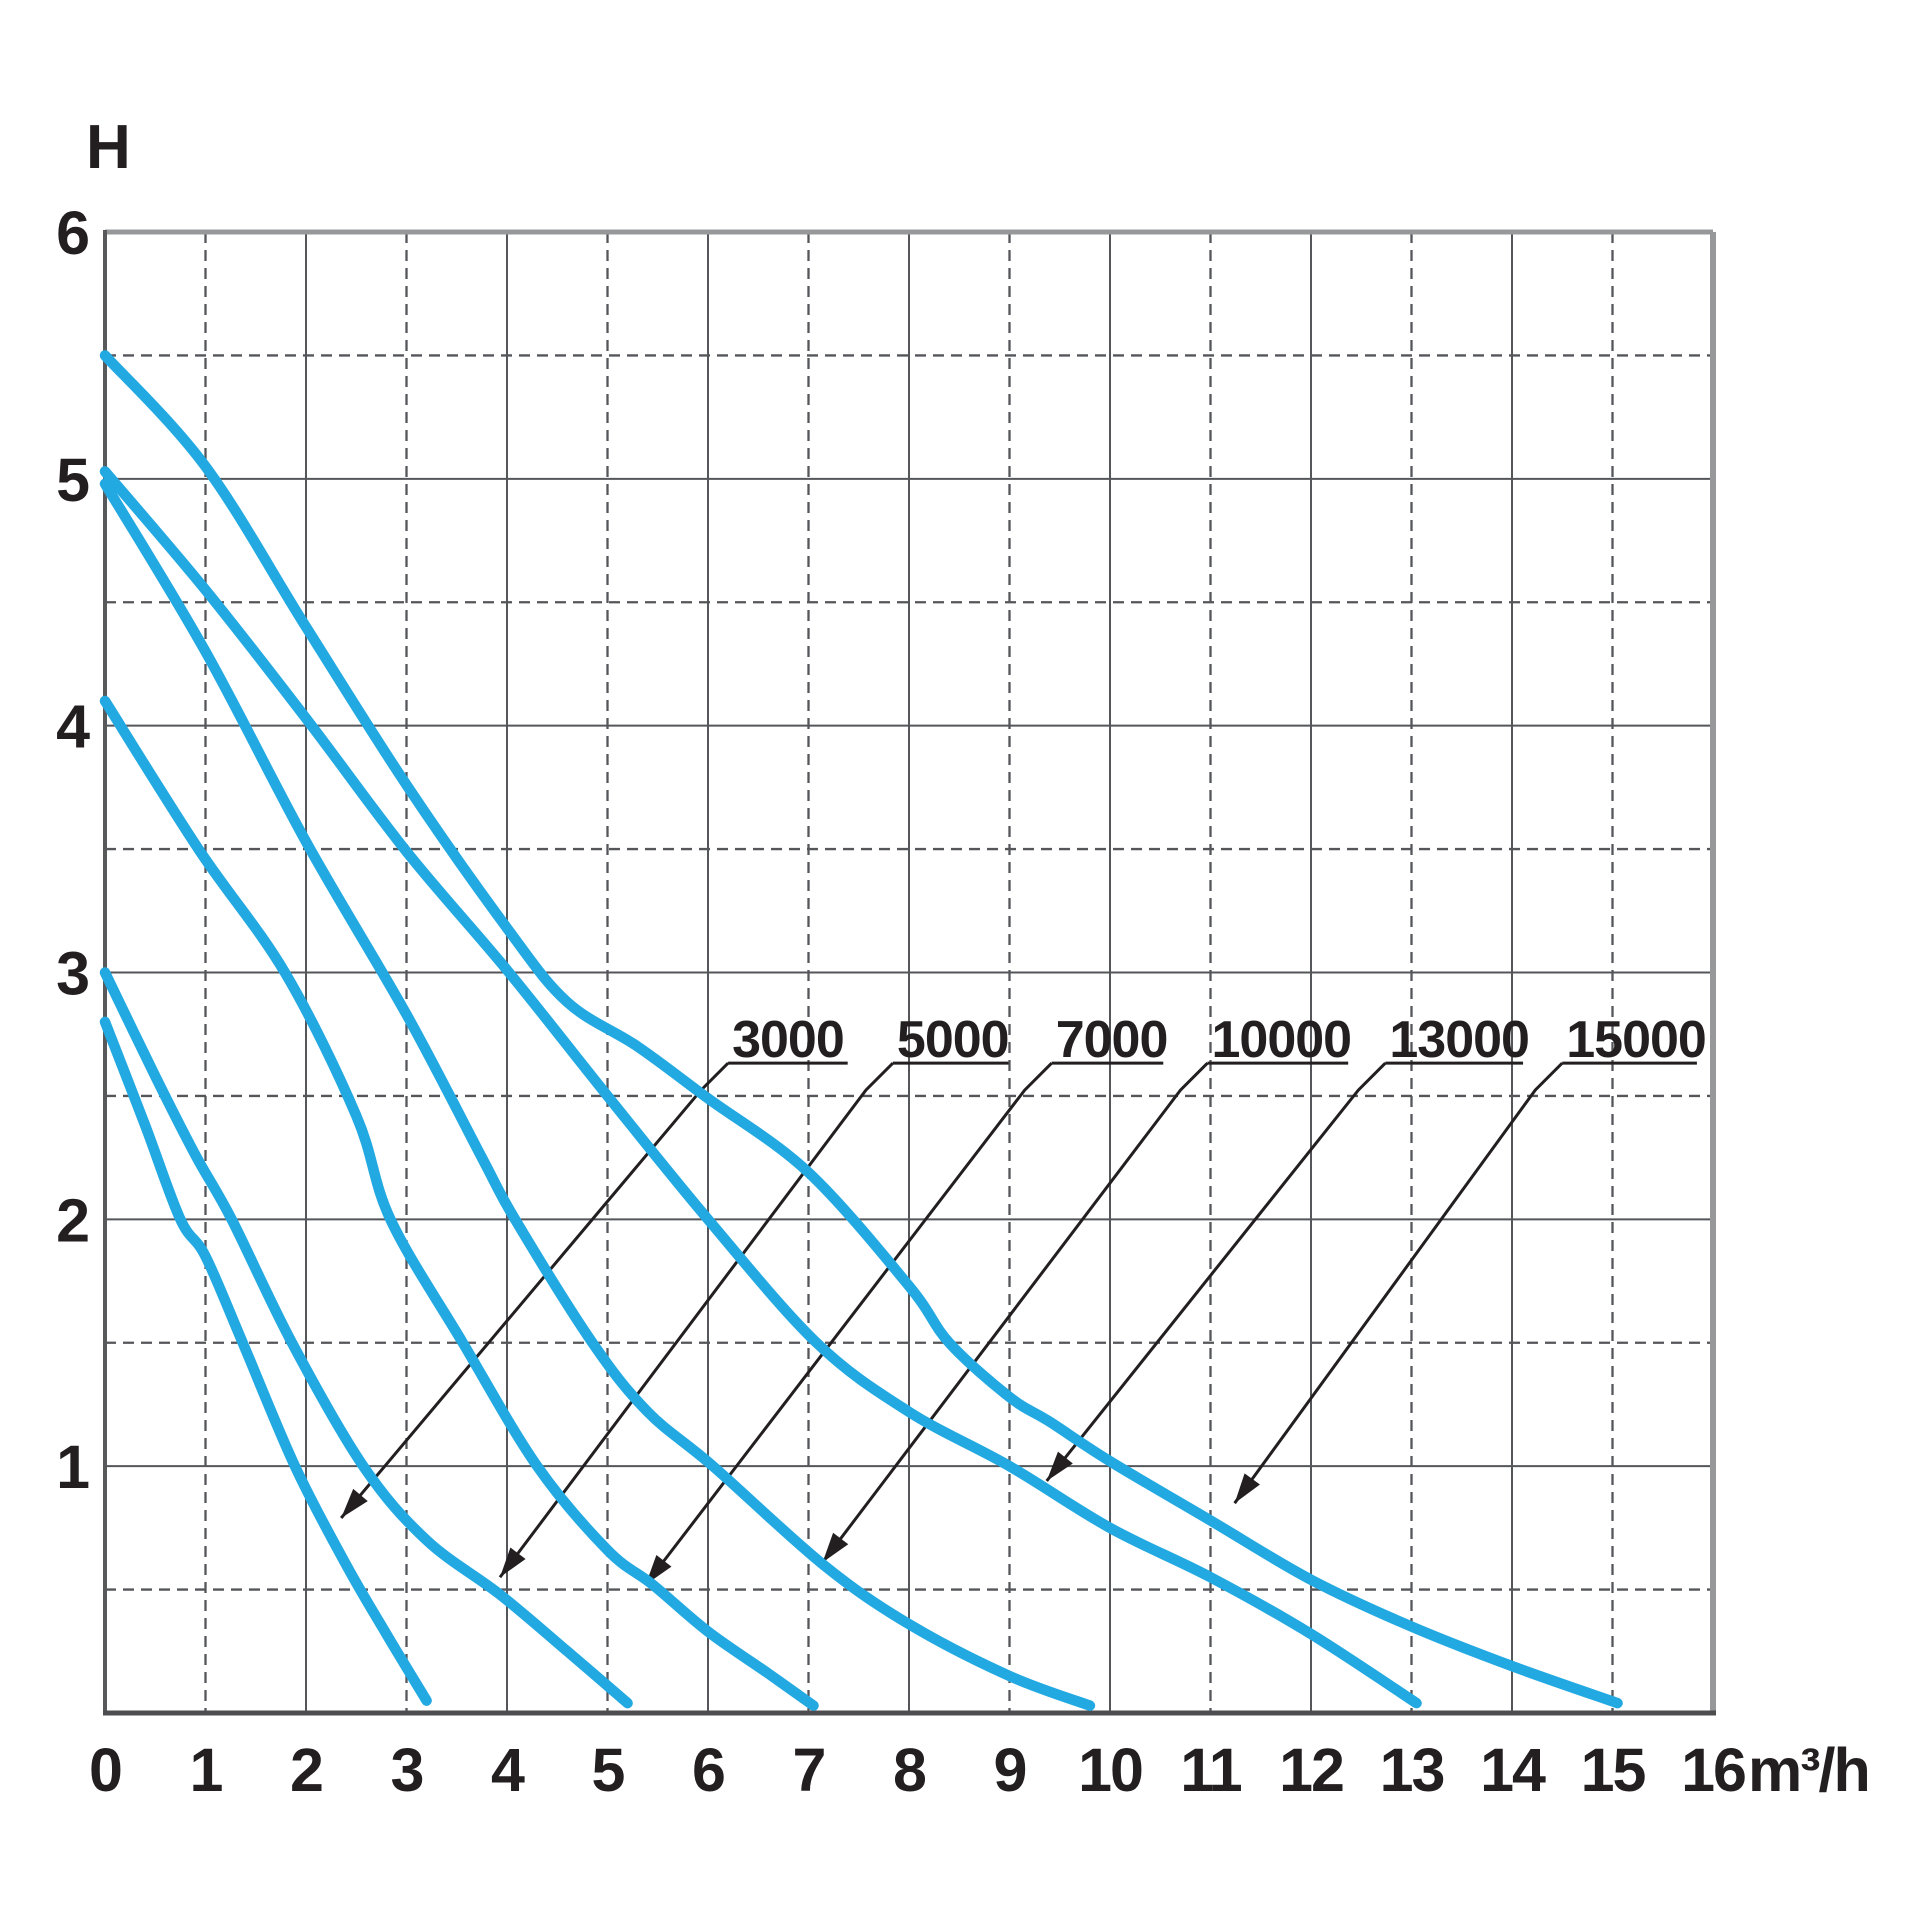  I want to click on x-tick-label-6: 6, so click(708, 1770).